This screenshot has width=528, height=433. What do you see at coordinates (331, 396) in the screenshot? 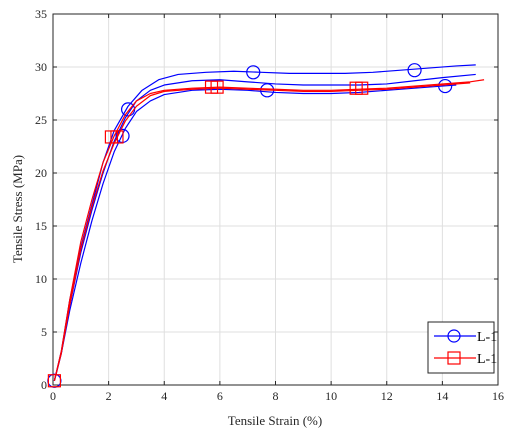
I see `x-tick-label: 10` at bounding box center [331, 396].